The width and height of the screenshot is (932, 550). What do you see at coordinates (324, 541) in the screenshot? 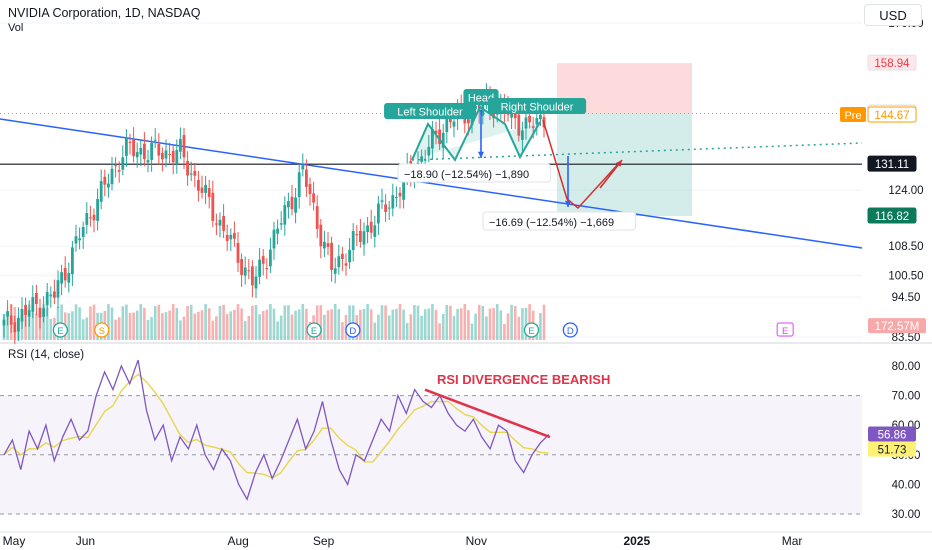
I see `time-axis-tick: Sep` at bounding box center [324, 541].